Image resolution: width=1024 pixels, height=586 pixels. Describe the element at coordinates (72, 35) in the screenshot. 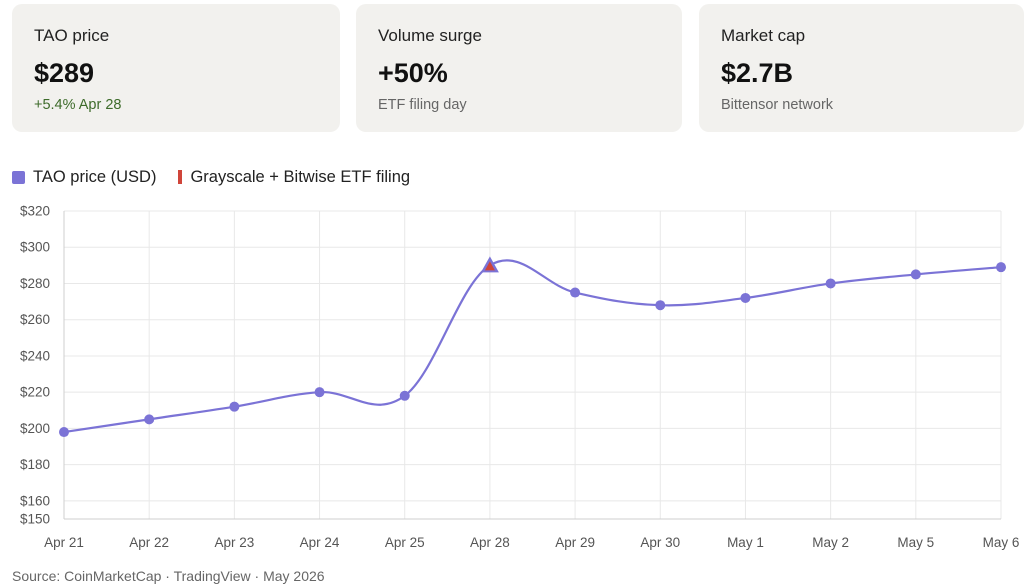

I see `card-label: TAO price` at that location.